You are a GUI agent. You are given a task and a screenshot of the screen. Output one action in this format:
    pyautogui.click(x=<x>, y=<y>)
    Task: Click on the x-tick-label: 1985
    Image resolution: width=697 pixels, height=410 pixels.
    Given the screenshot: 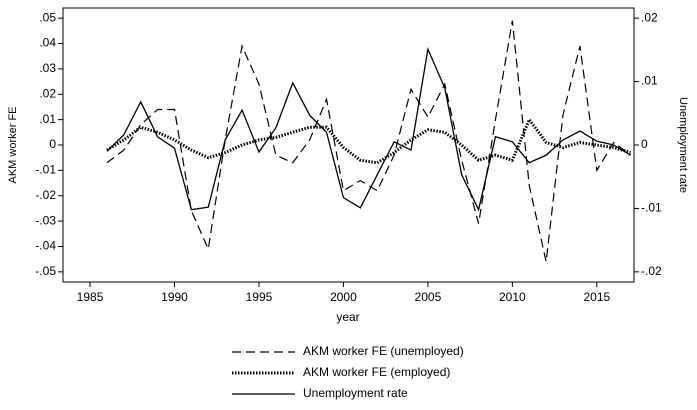 What is the action you would take?
    pyautogui.click(x=90, y=297)
    